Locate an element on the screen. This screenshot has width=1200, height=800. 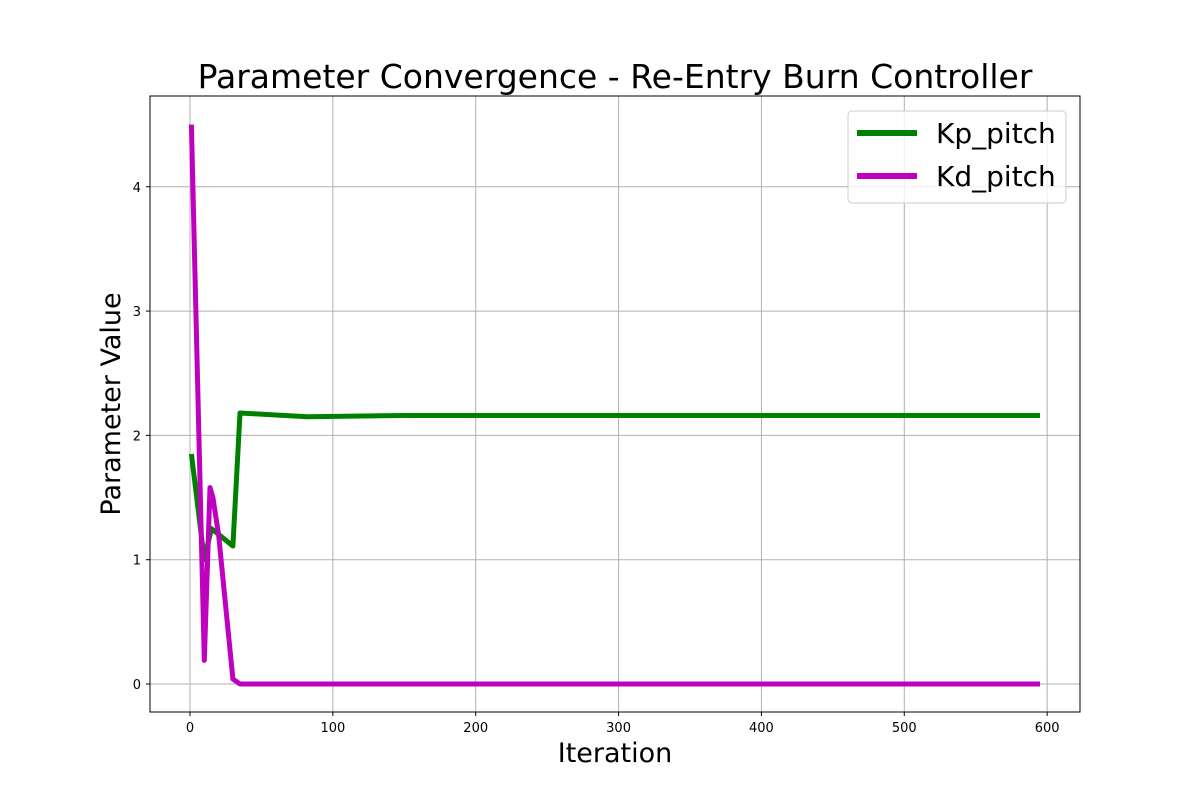
x-tick-label: 300 is located at coordinates (618, 728).